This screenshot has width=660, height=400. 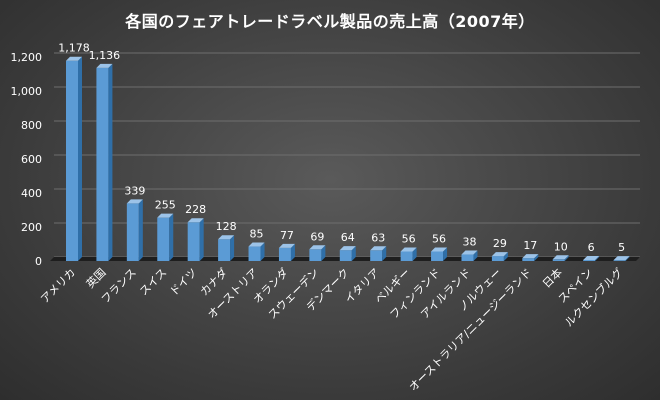 What do you see at coordinates (530, 245) in the screenshot?
I see `data-label: 17` at bounding box center [530, 245].